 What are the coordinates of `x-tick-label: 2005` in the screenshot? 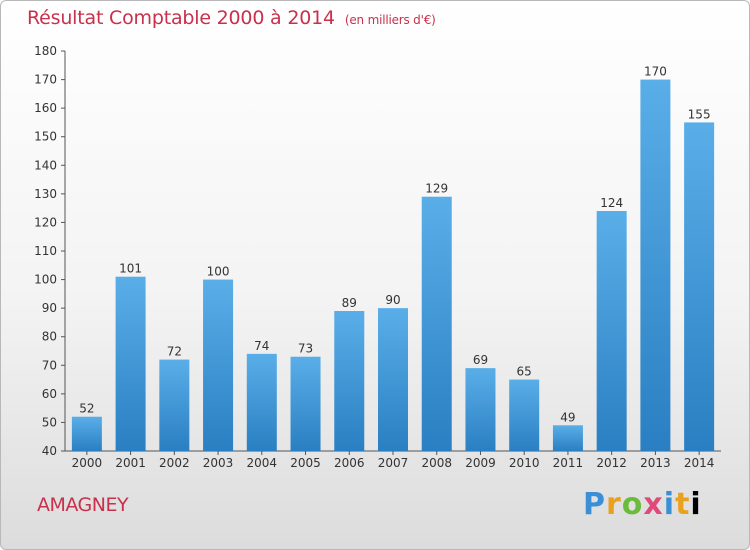 It's located at (305, 463).